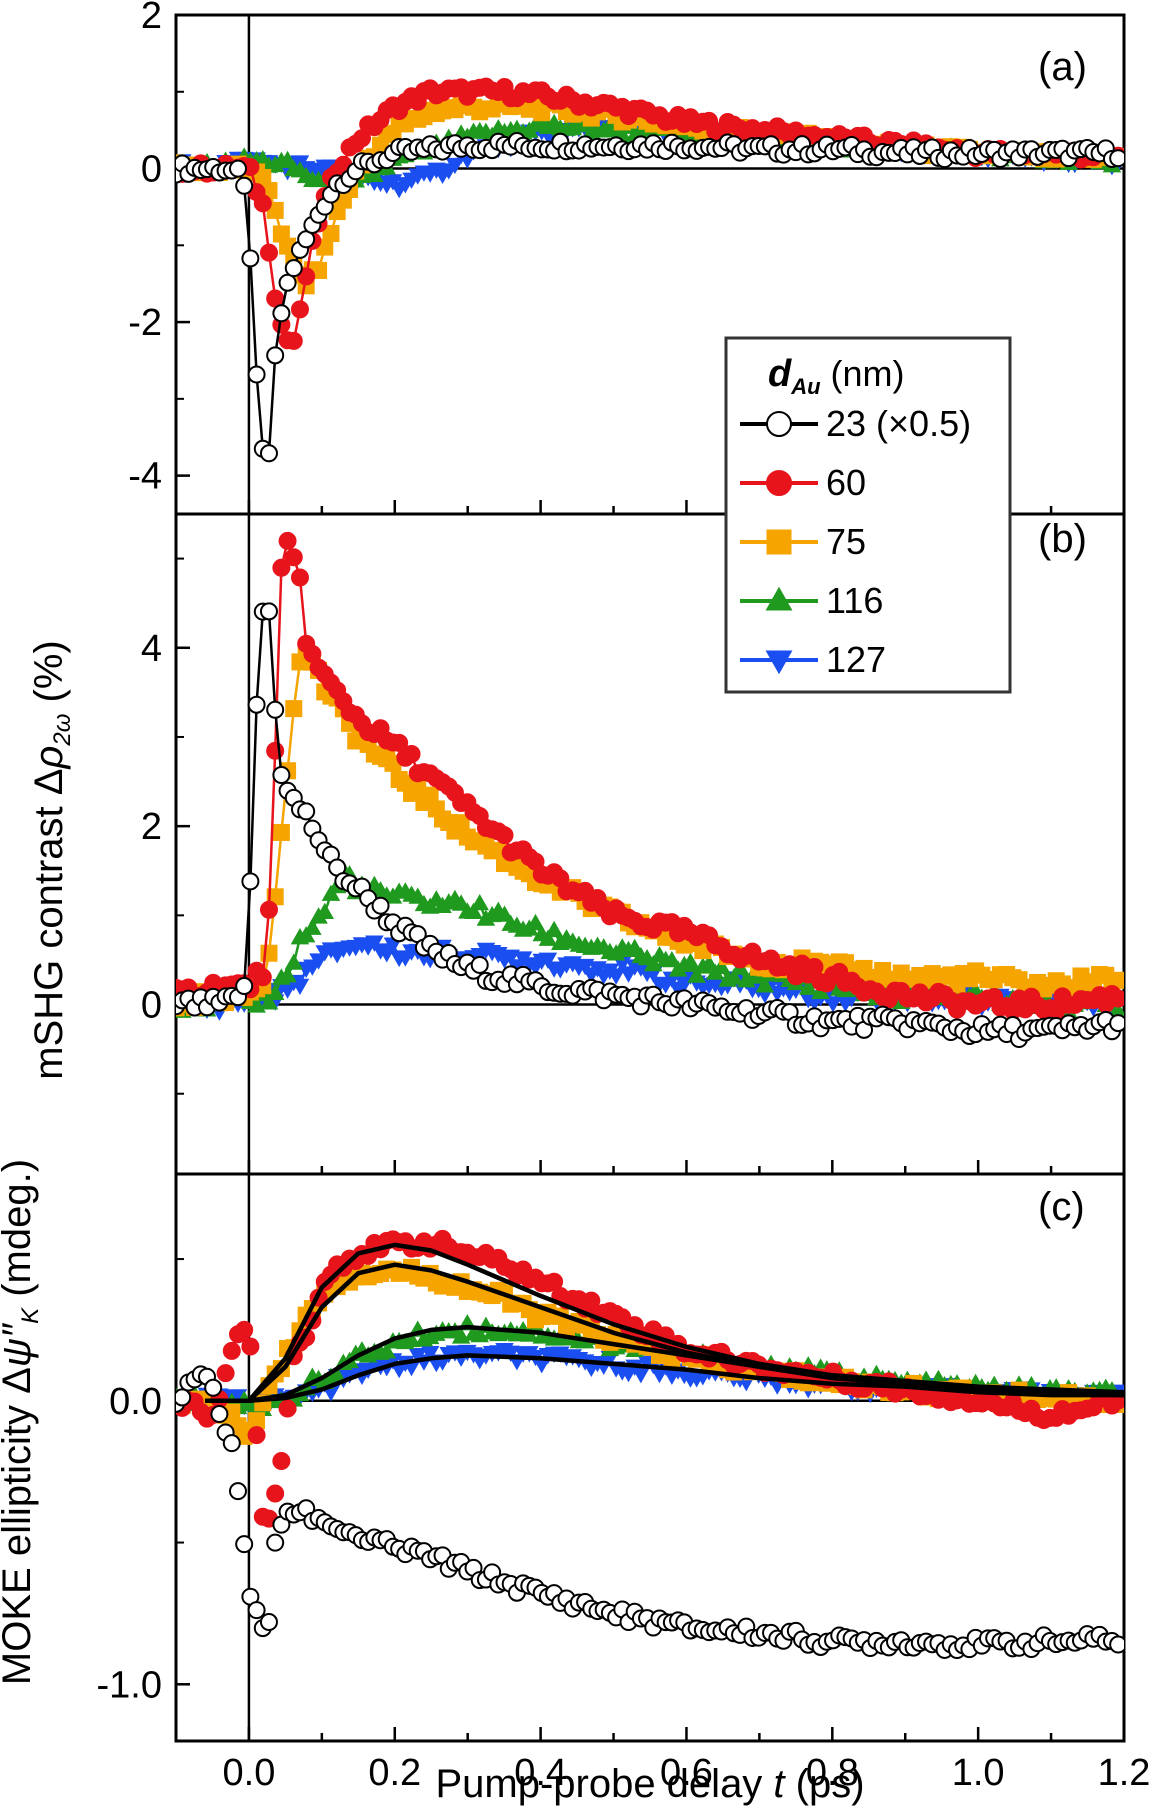 This screenshot has width=1154, height=1811. What do you see at coordinates (898, 423) in the screenshot?
I see `legend-label: 23 (×0.5)` at bounding box center [898, 423].